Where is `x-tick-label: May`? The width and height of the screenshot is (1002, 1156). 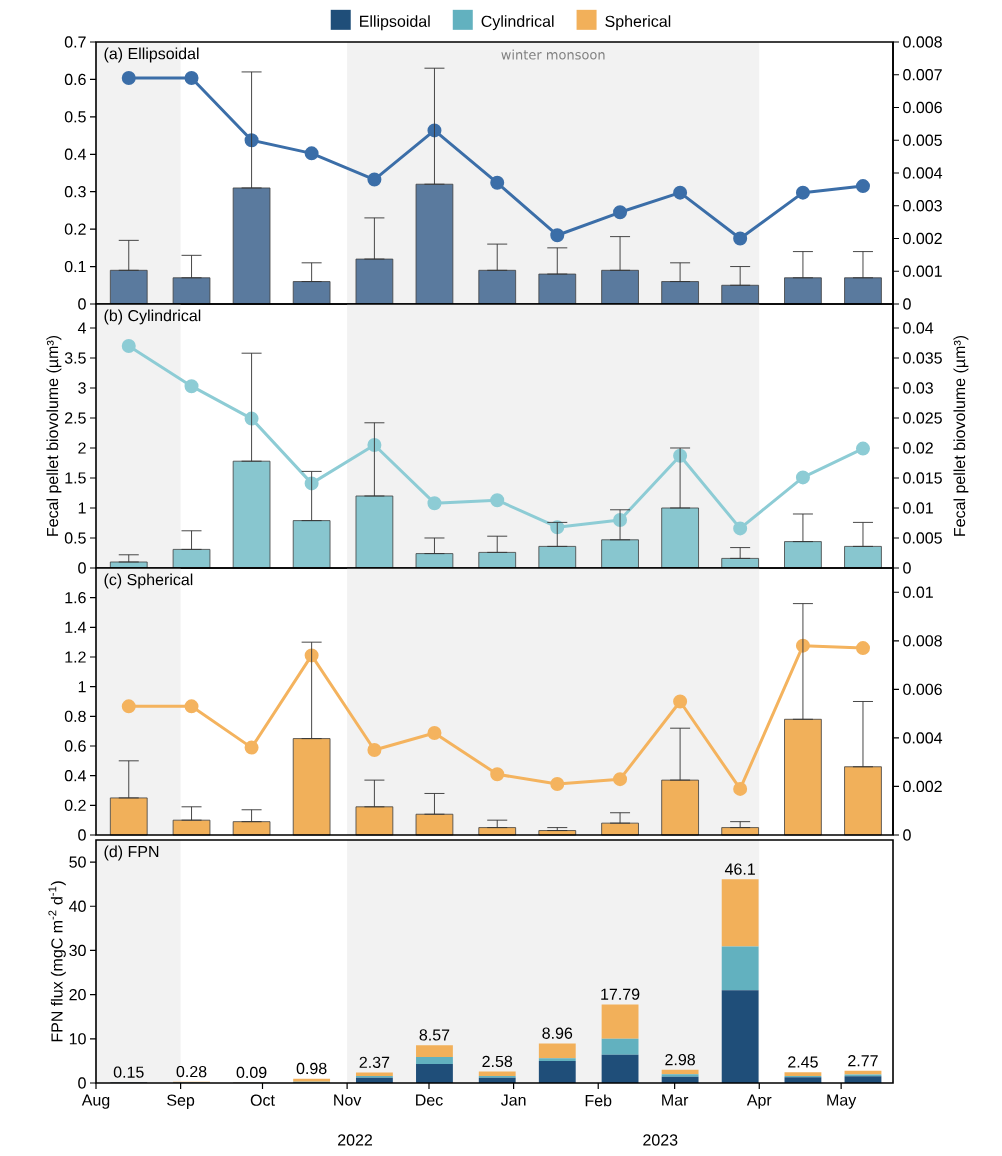
x-tick-label: May is located at coordinates (842, 1101).